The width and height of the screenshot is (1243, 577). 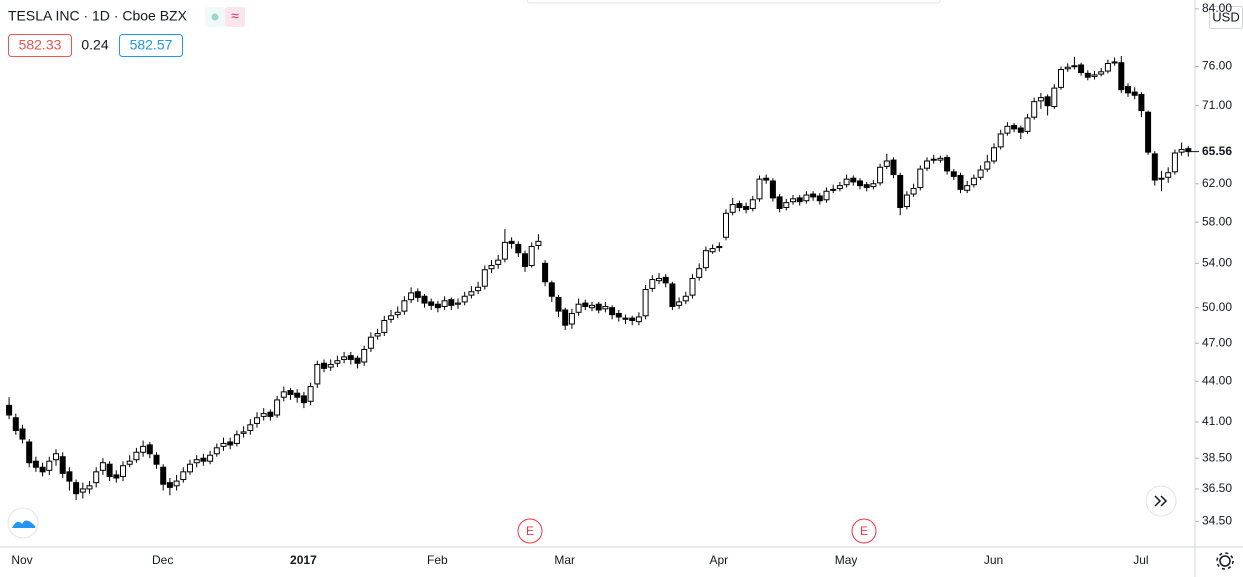 What do you see at coordinates (1217, 380) in the screenshot?
I see `y-tick-label: 44.00` at bounding box center [1217, 380].